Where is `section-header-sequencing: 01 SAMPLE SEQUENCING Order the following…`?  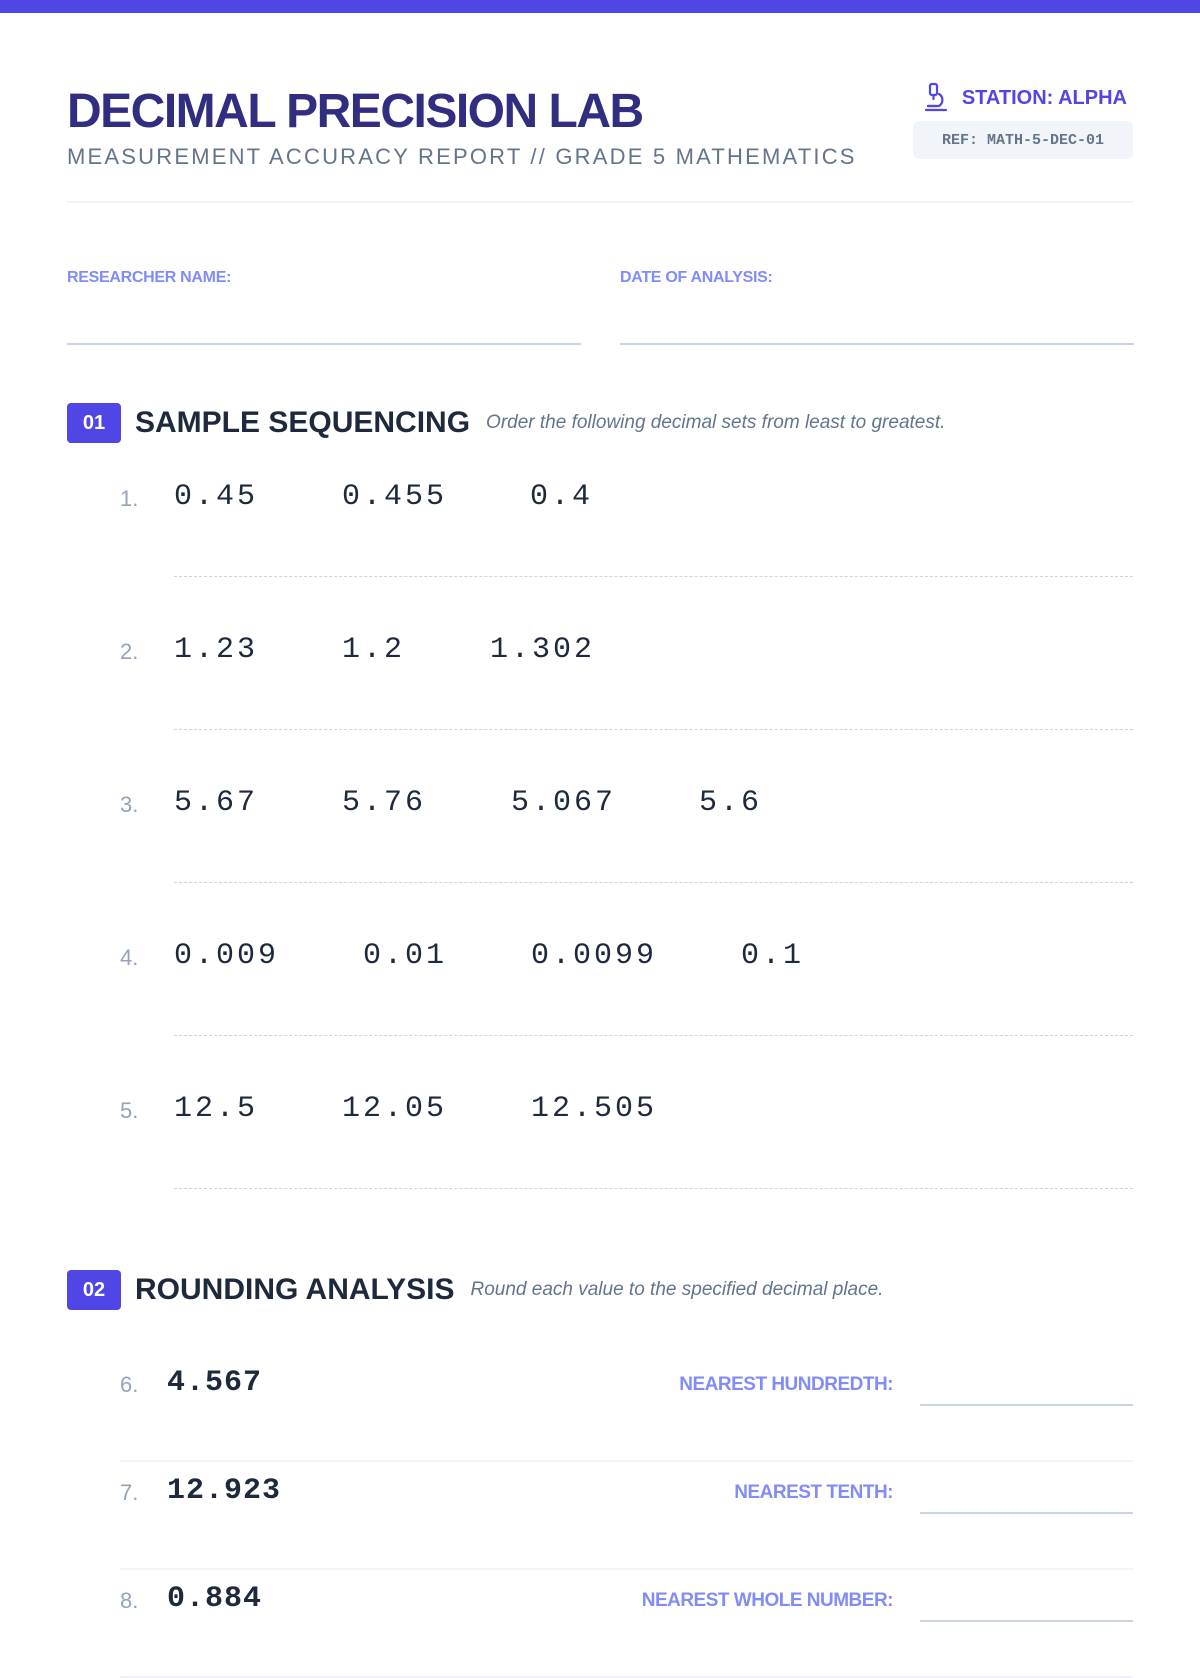
section-header-sequencing: 01 SAMPLE SEQUENCING Order the following… is located at coordinates (506, 423).